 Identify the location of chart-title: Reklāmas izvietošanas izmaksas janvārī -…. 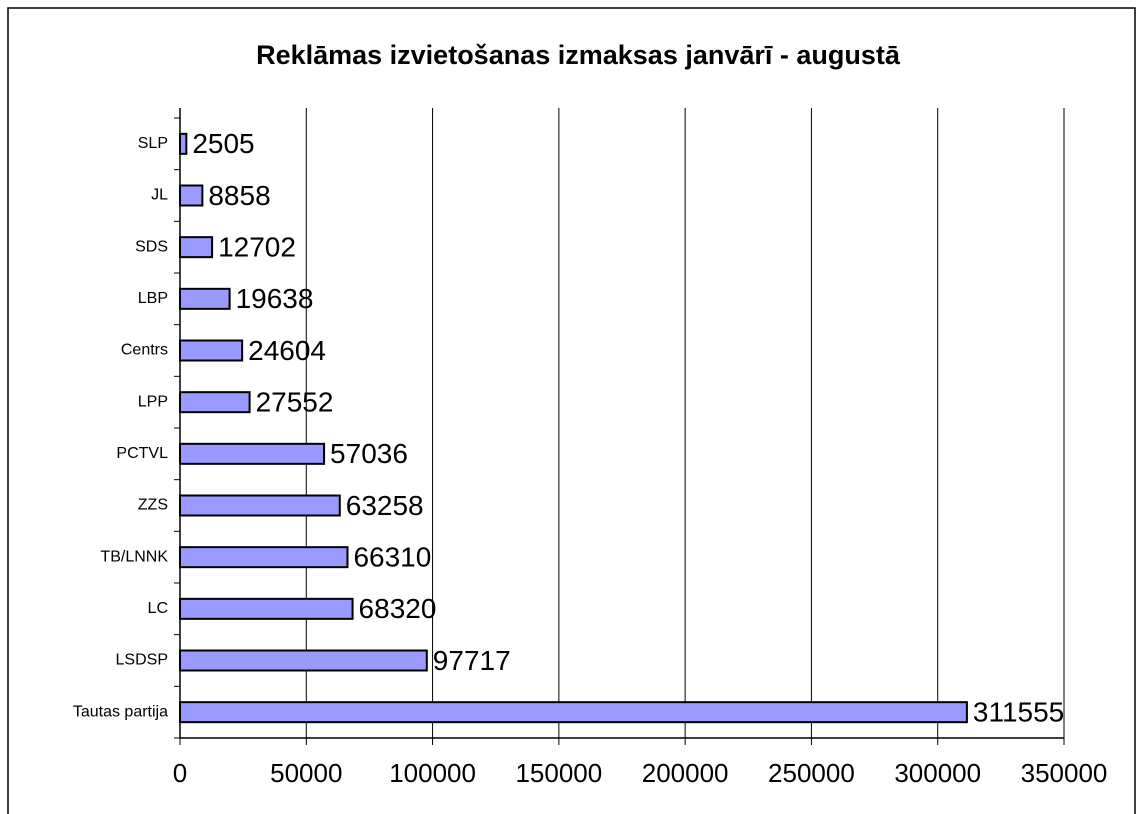
(578, 55).